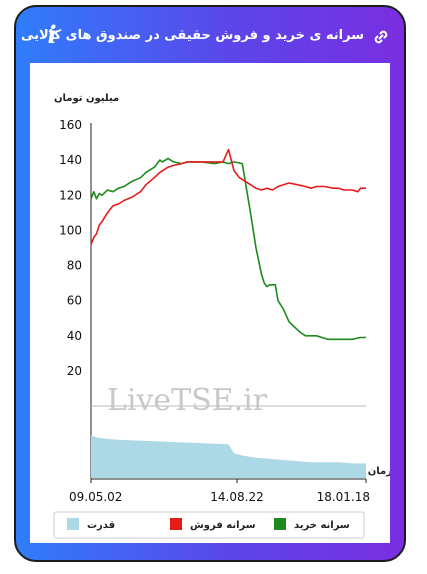  Describe the element at coordinates (70, 230) in the screenshot. I see `y-tick-label: 100` at that location.